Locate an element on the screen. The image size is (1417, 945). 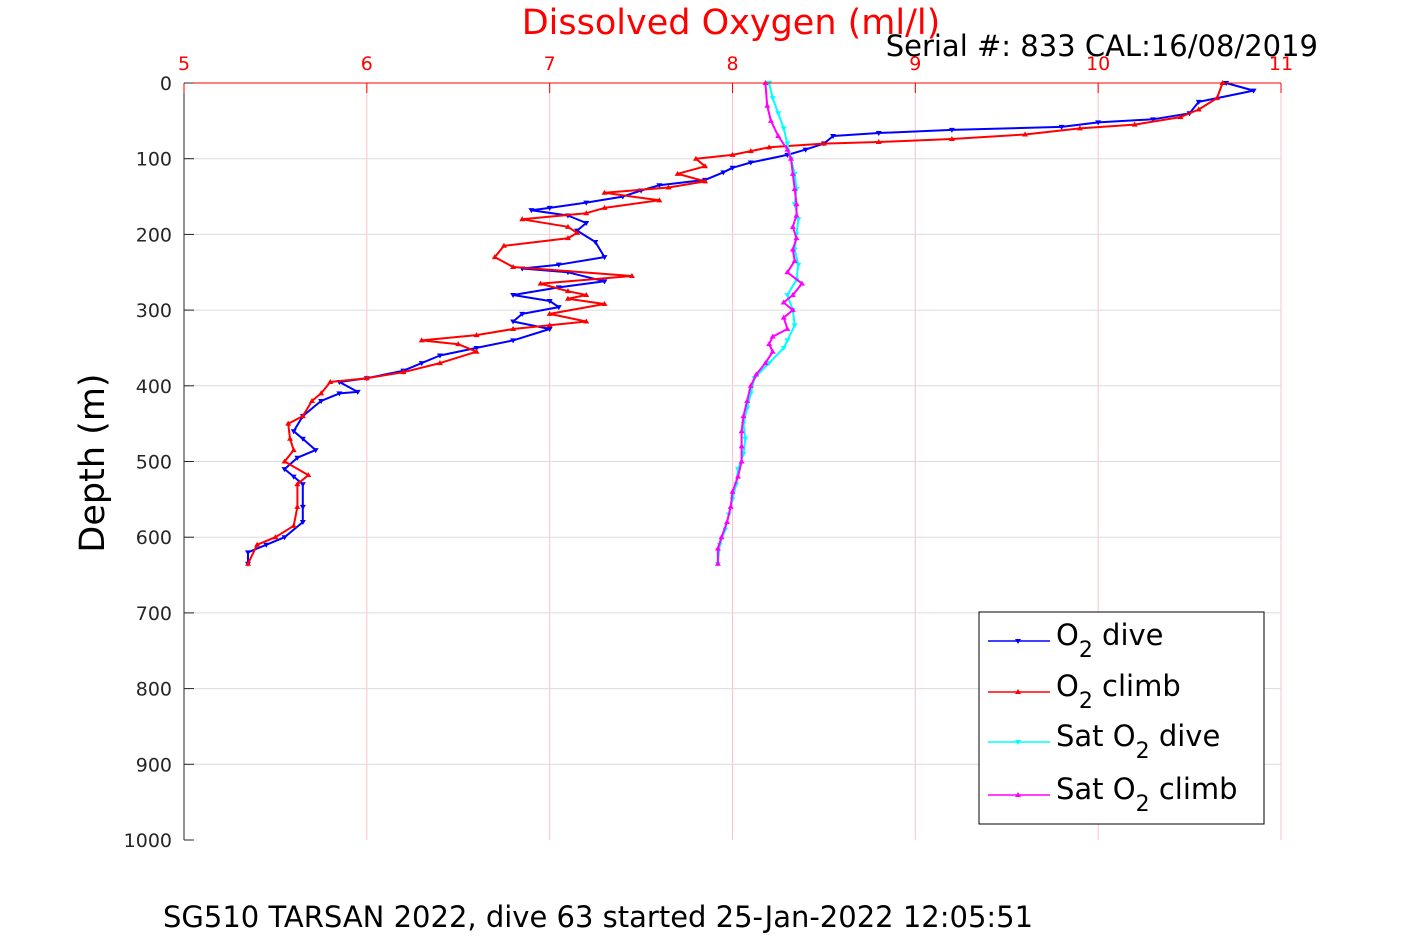
y-tick-label: 200 is located at coordinates (154, 235).